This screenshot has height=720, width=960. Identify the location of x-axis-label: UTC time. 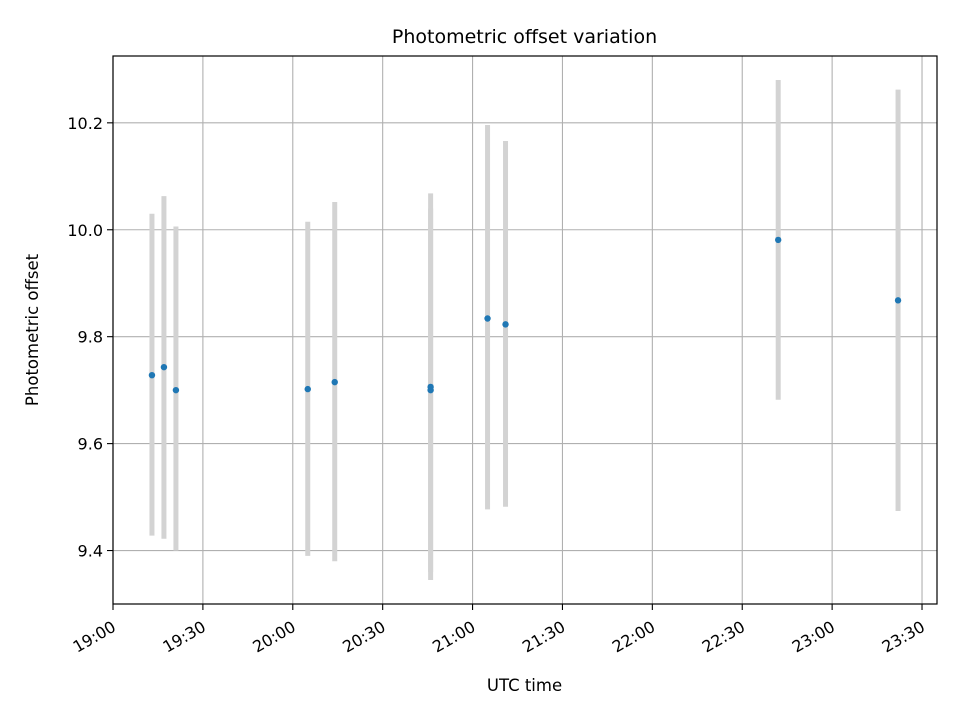
(524, 685).